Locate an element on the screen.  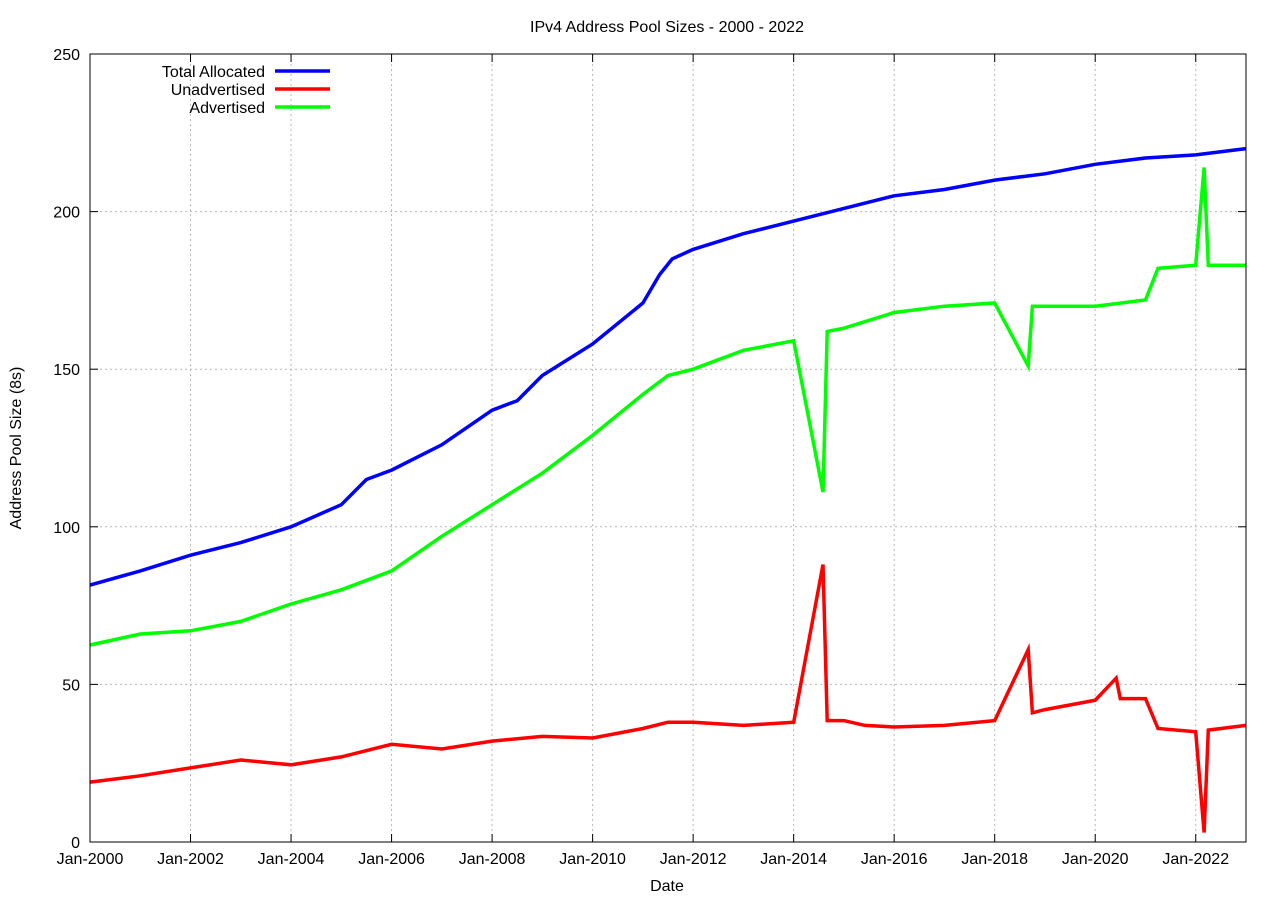
x-tick-label: Jan-2002 is located at coordinates (190, 859).